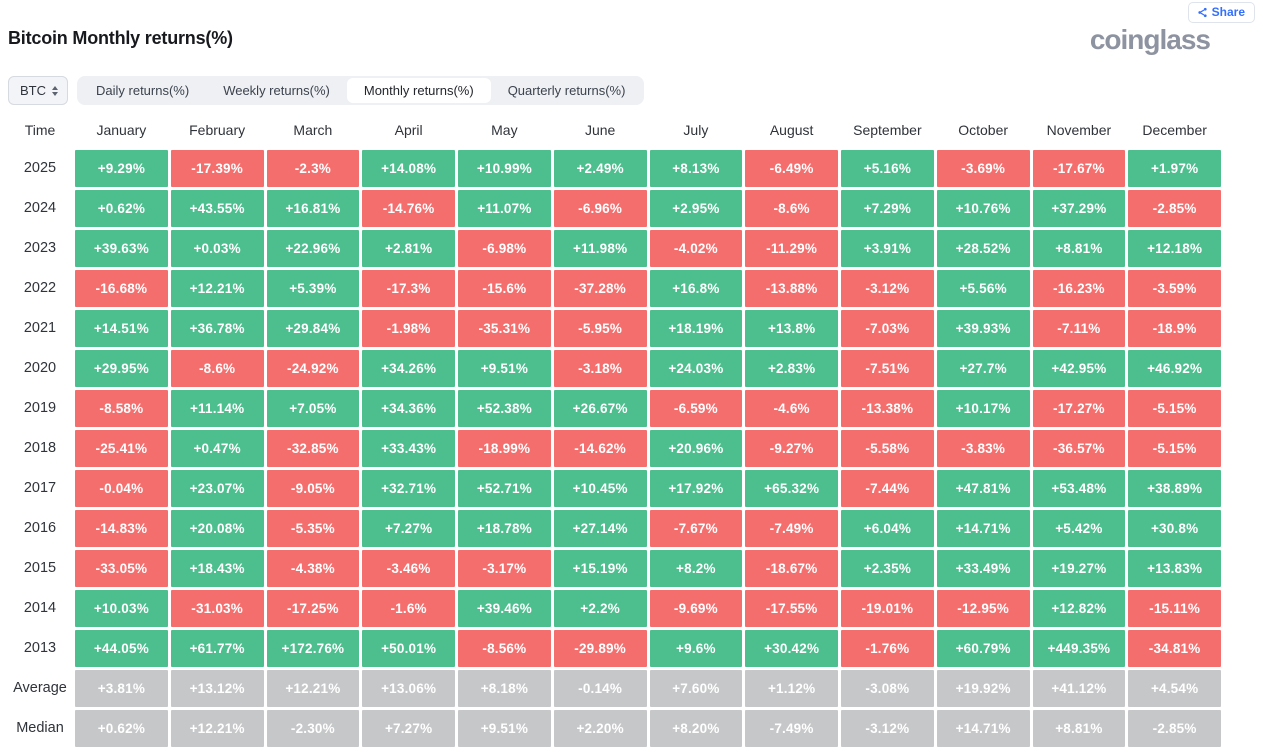  I want to click on return-cell: -15.6%, so click(504, 288).